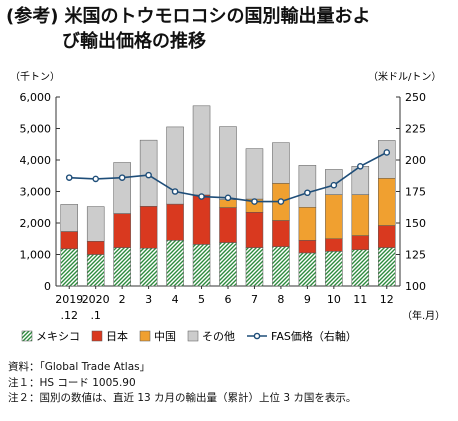  Describe the element at coordinates (165, 336) in the screenshot. I see `legend-label: 中国` at that location.